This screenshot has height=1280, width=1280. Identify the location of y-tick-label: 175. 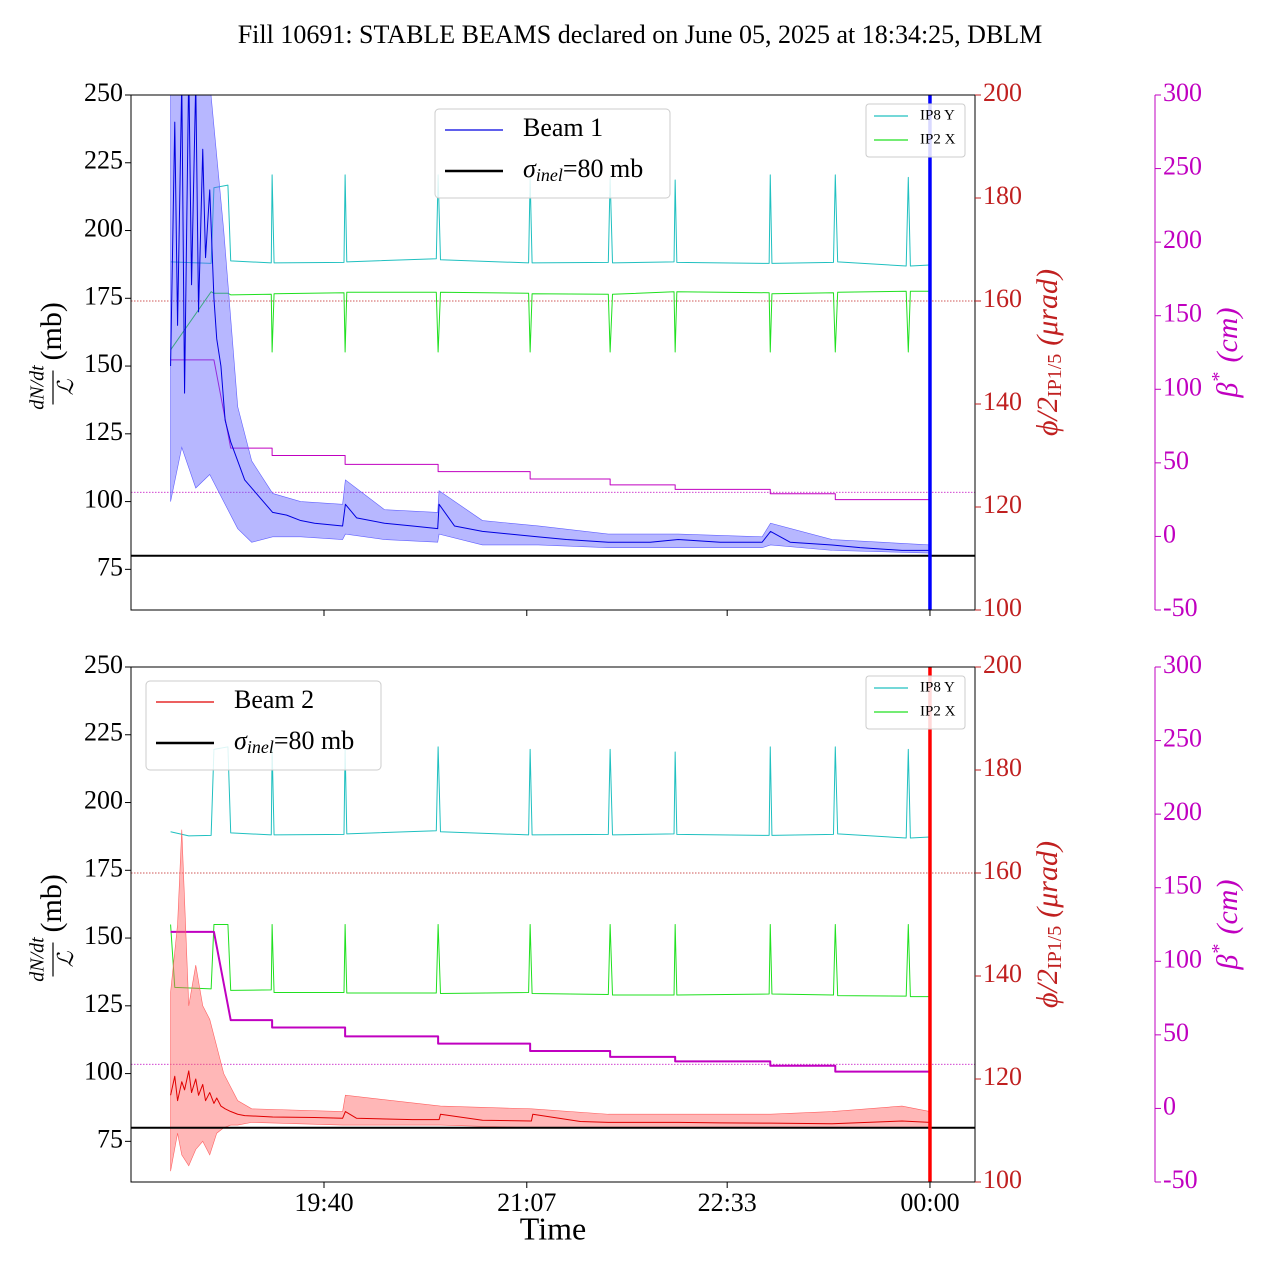
(103, 295).